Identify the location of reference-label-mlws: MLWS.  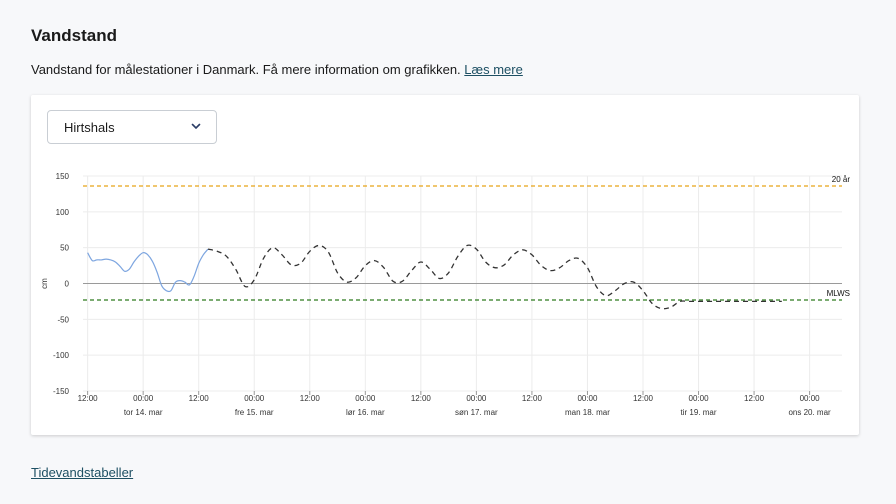
(838, 293).